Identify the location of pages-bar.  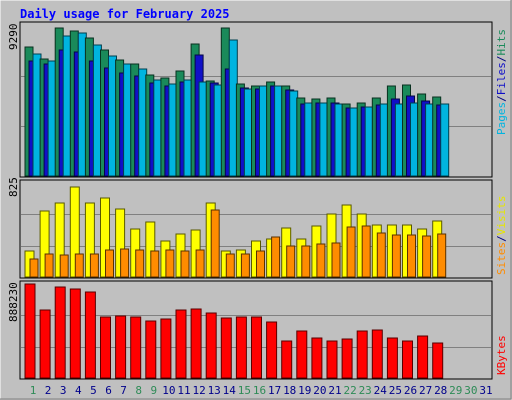
(445, 140).